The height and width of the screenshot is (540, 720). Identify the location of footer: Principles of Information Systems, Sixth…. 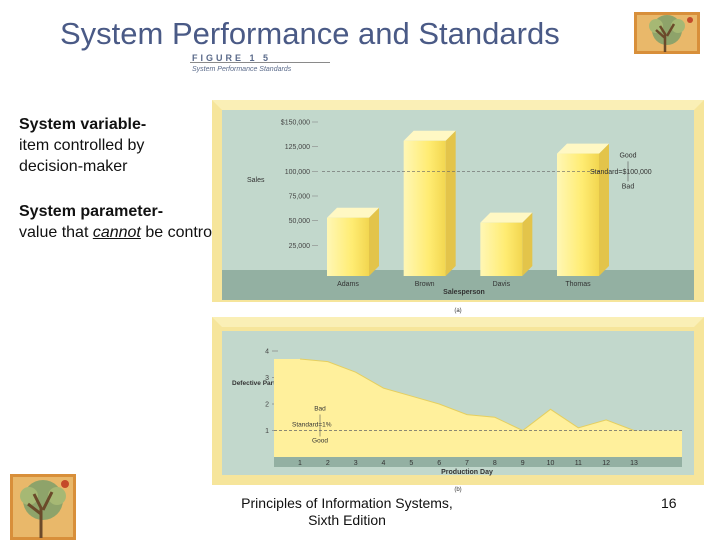
(347, 512).